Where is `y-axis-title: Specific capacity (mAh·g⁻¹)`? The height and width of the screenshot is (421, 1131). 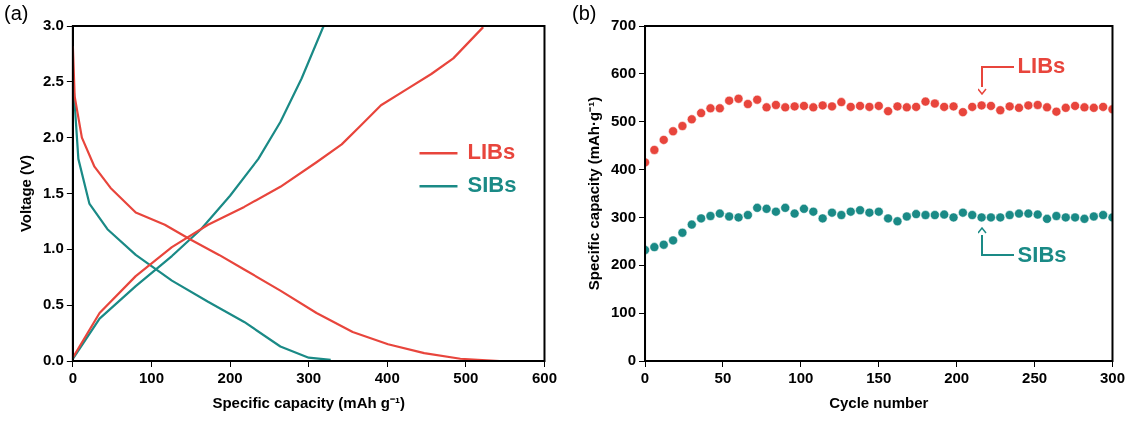
y-axis-title: Specific capacity (mAh·g⁻¹) is located at coordinates (594, 193).